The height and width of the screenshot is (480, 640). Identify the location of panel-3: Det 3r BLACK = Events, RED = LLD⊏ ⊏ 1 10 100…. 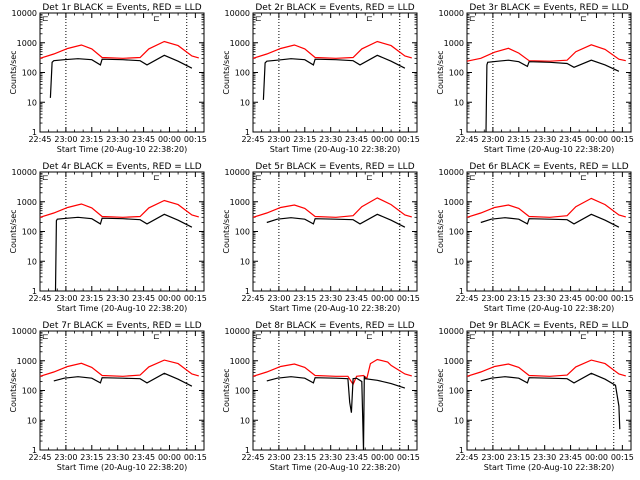
(535, 78).